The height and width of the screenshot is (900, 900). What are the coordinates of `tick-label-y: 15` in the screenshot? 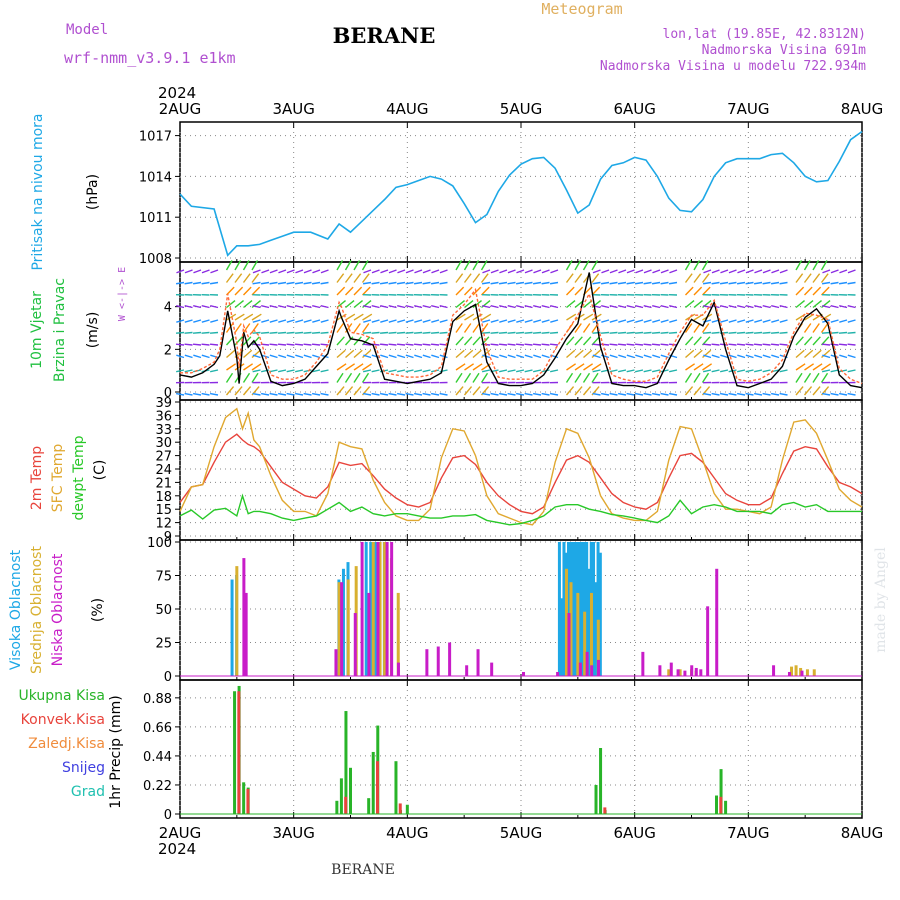 It's located at (163, 510).